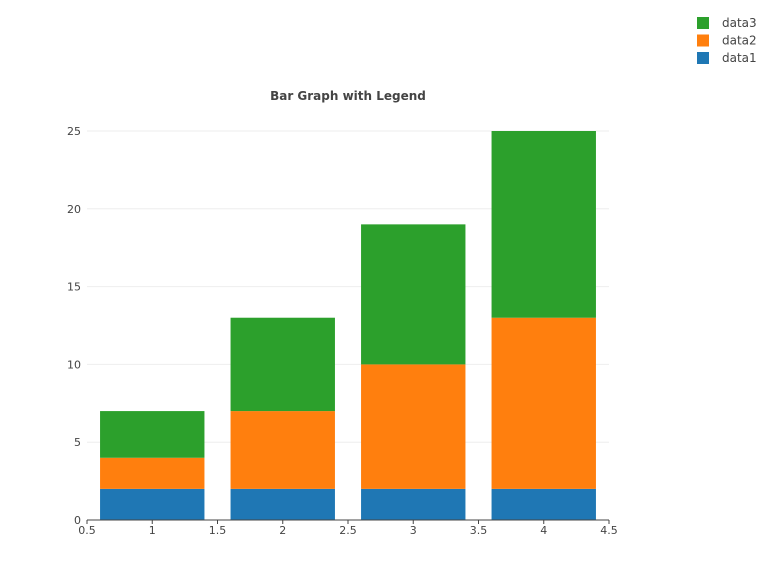 The height and width of the screenshot is (576, 768). What do you see at coordinates (543, 530) in the screenshot?
I see `x-tick-label: 4` at bounding box center [543, 530].